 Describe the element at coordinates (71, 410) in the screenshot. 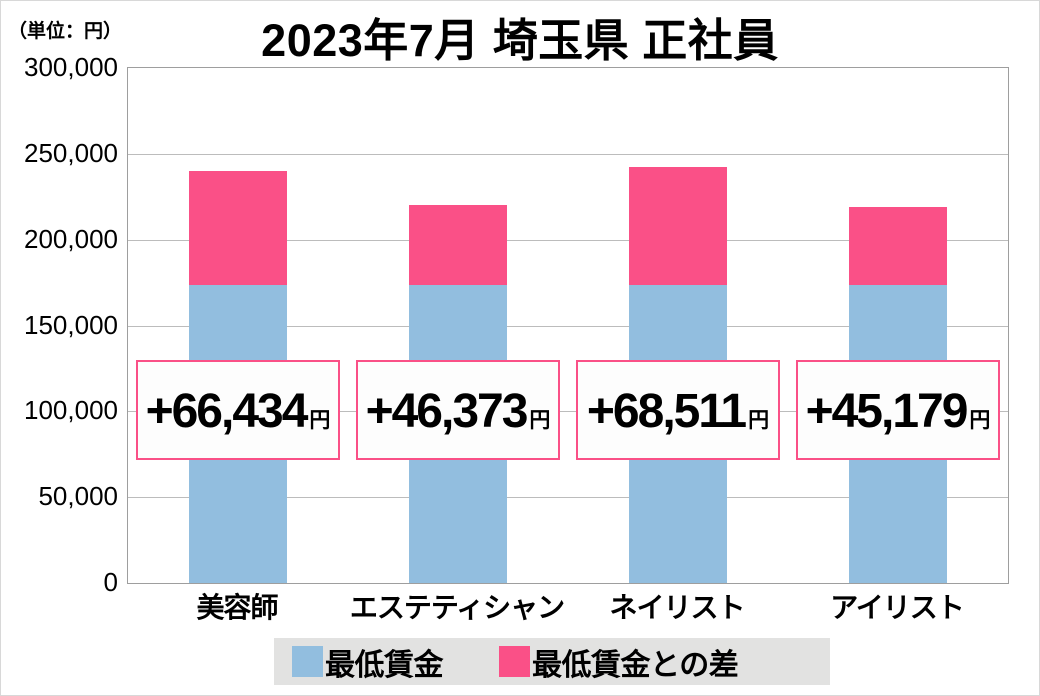

I see `y-tick-label: 100,000` at that location.